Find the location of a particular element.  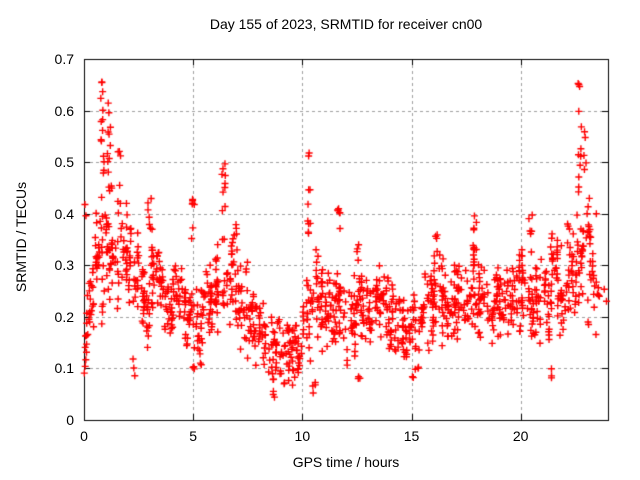

y-tick-label: 0.5 is located at coordinates (64, 162).